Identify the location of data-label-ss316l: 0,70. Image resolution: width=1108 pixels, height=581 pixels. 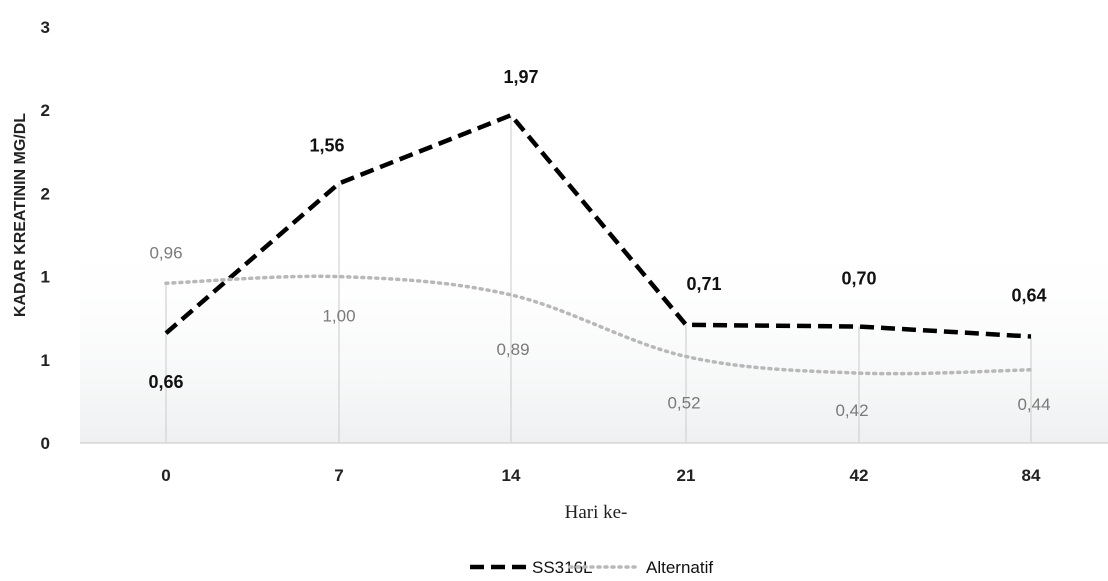
(858, 279).